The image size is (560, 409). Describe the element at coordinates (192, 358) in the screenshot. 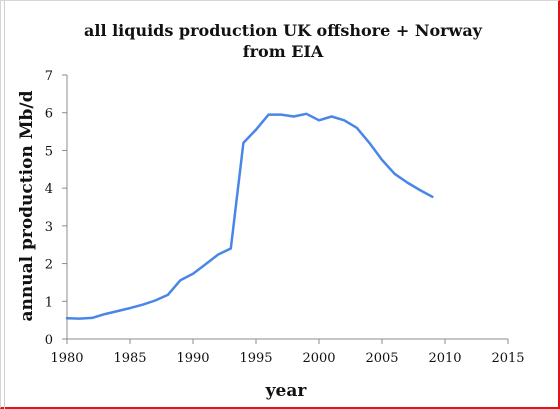

I see `x-tick-label: 1990` at that location.